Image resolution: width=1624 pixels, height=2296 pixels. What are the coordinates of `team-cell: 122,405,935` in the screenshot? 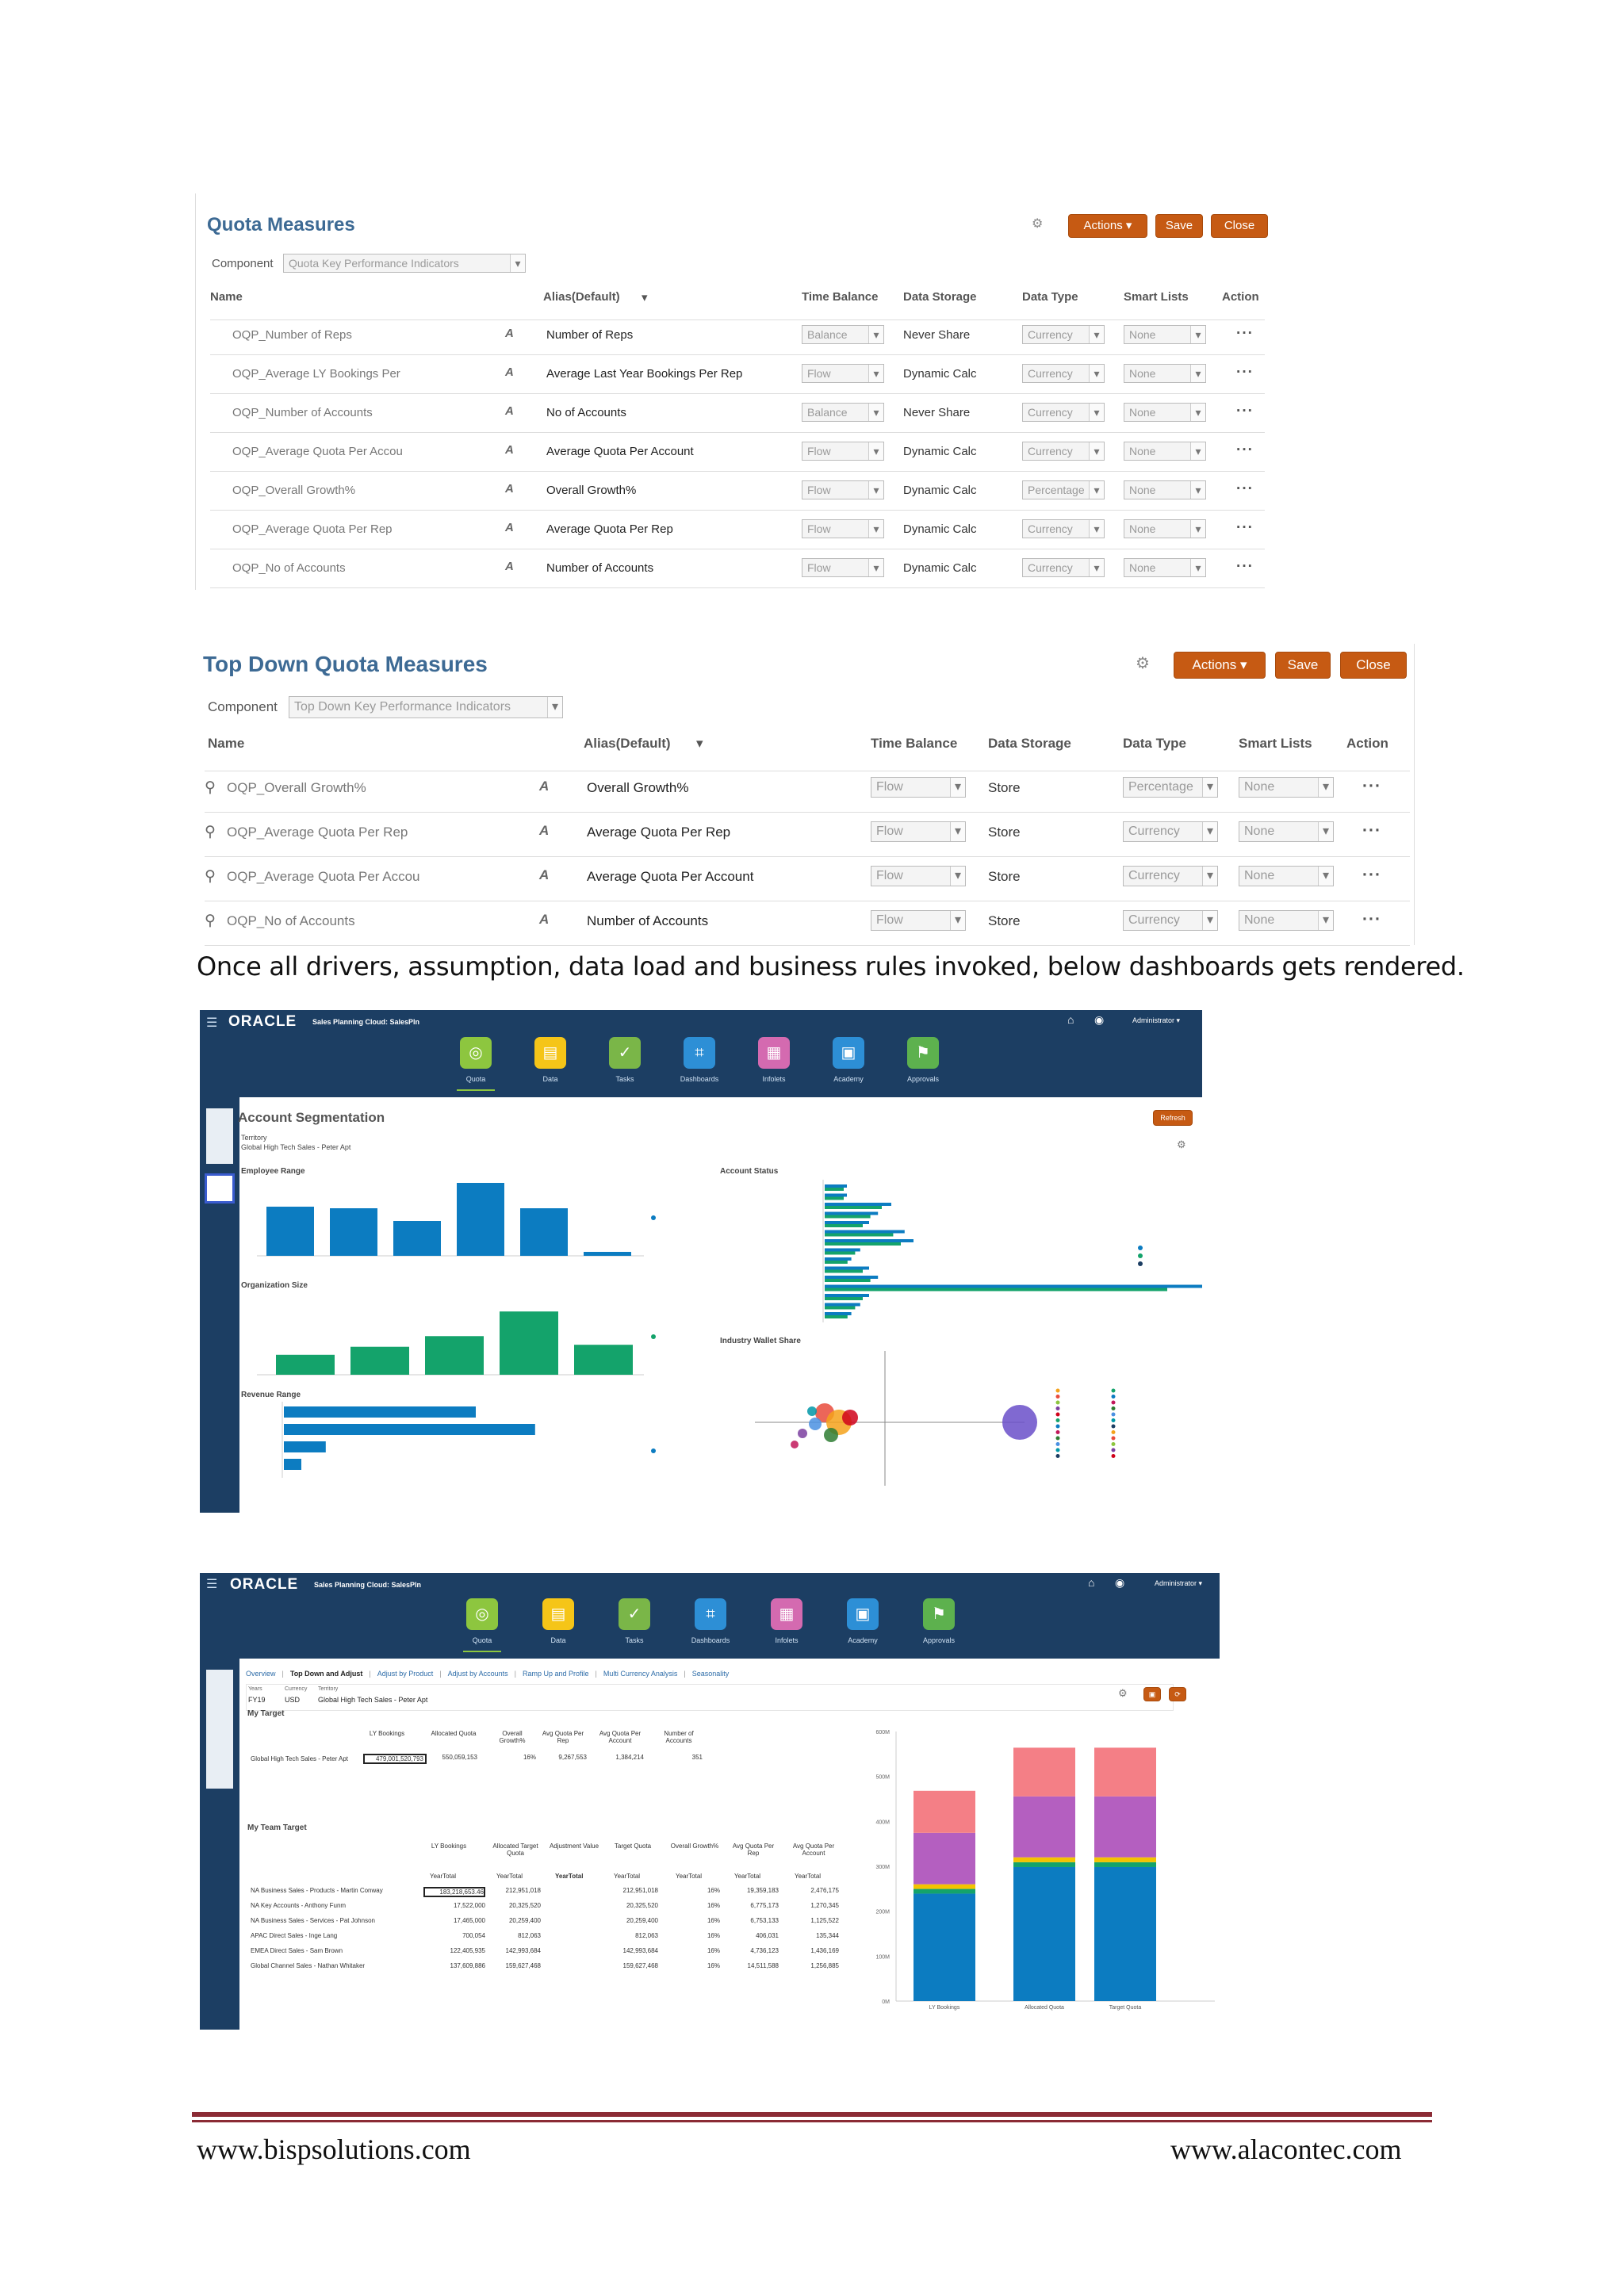 It's located at (468, 1950).